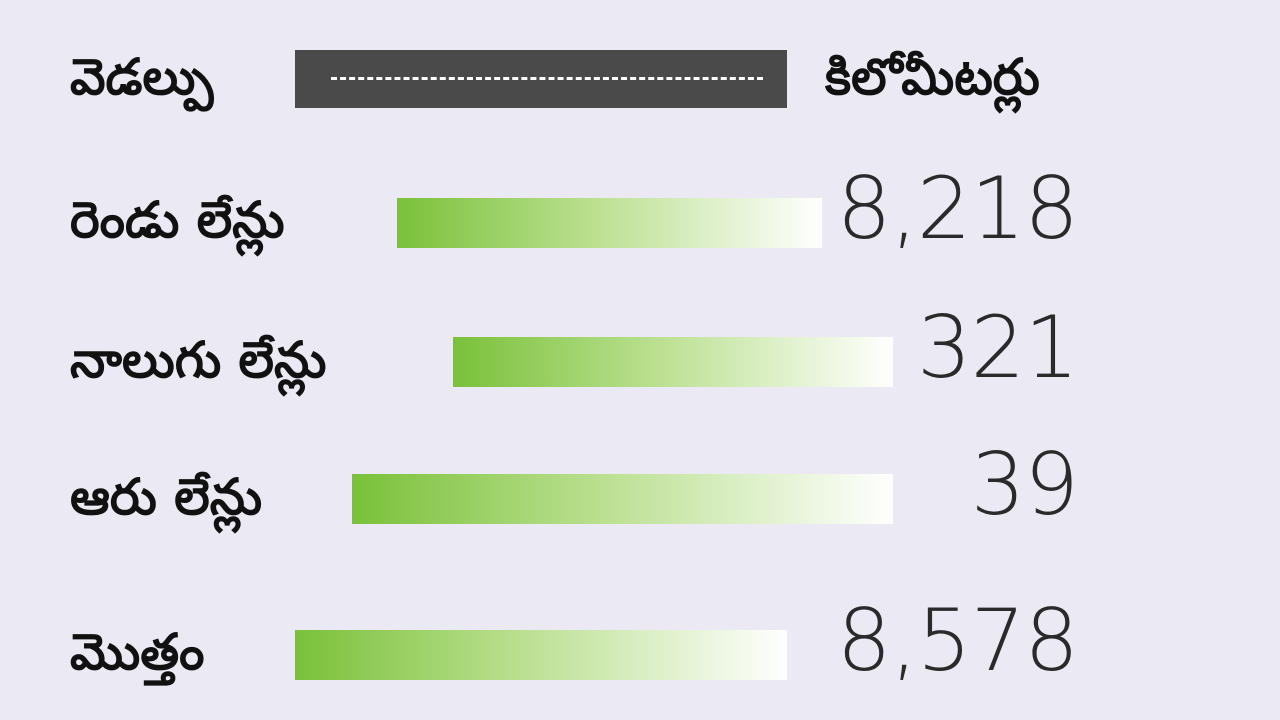 The height and width of the screenshot is (720, 1280). What do you see at coordinates (1024, 485) in the screenshot?
I see `row-value: 39` at bounding box center [1024, 485].